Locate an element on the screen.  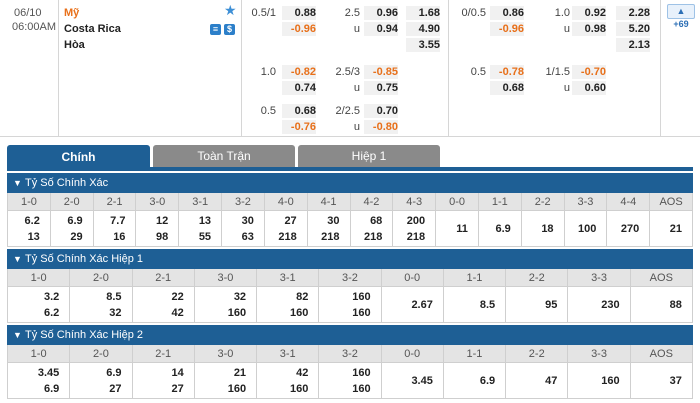
odds-value: 47 is located at coordinates (551, 381).